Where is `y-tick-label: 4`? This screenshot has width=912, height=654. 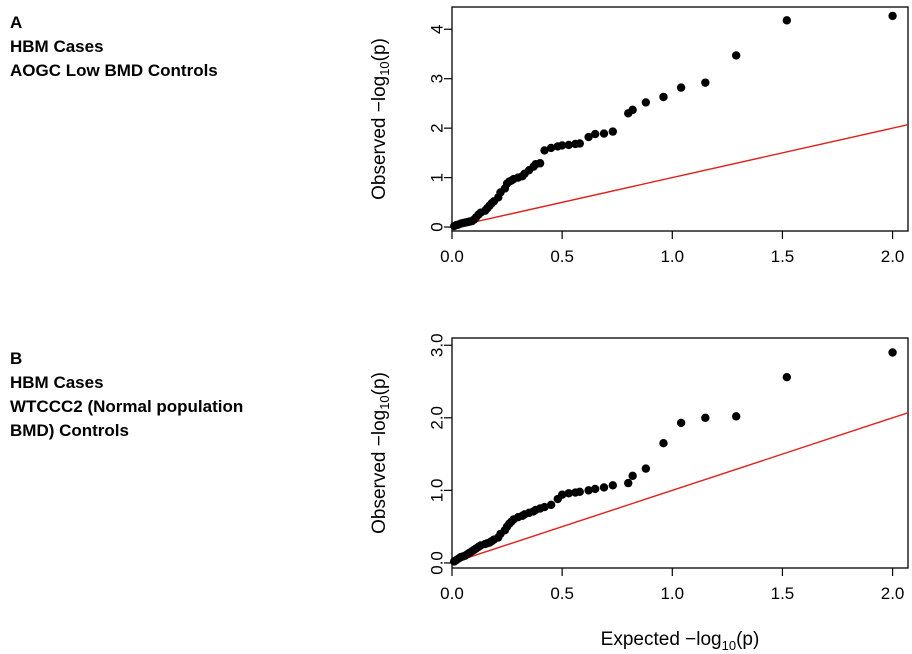
y-tick-label: 4 is located at coordinates (437, 29).